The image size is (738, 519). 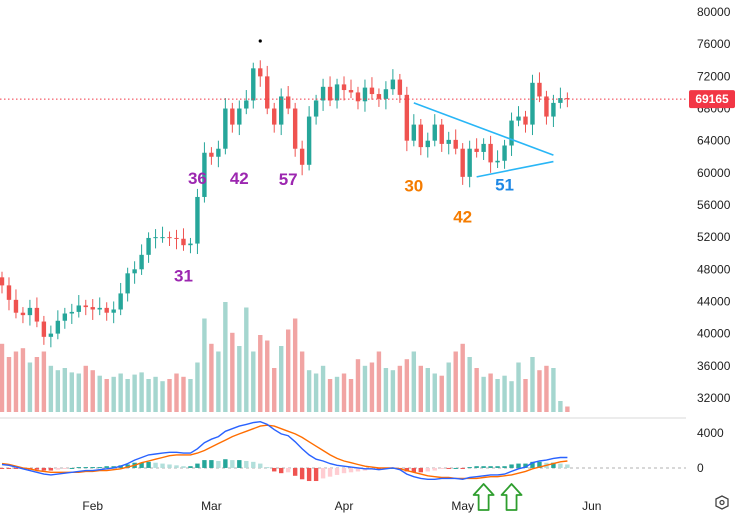 What do you see at coordinates (197, 178) in the screenshot?
I see `annotation-label: 36` at bounding box center [197, 178].